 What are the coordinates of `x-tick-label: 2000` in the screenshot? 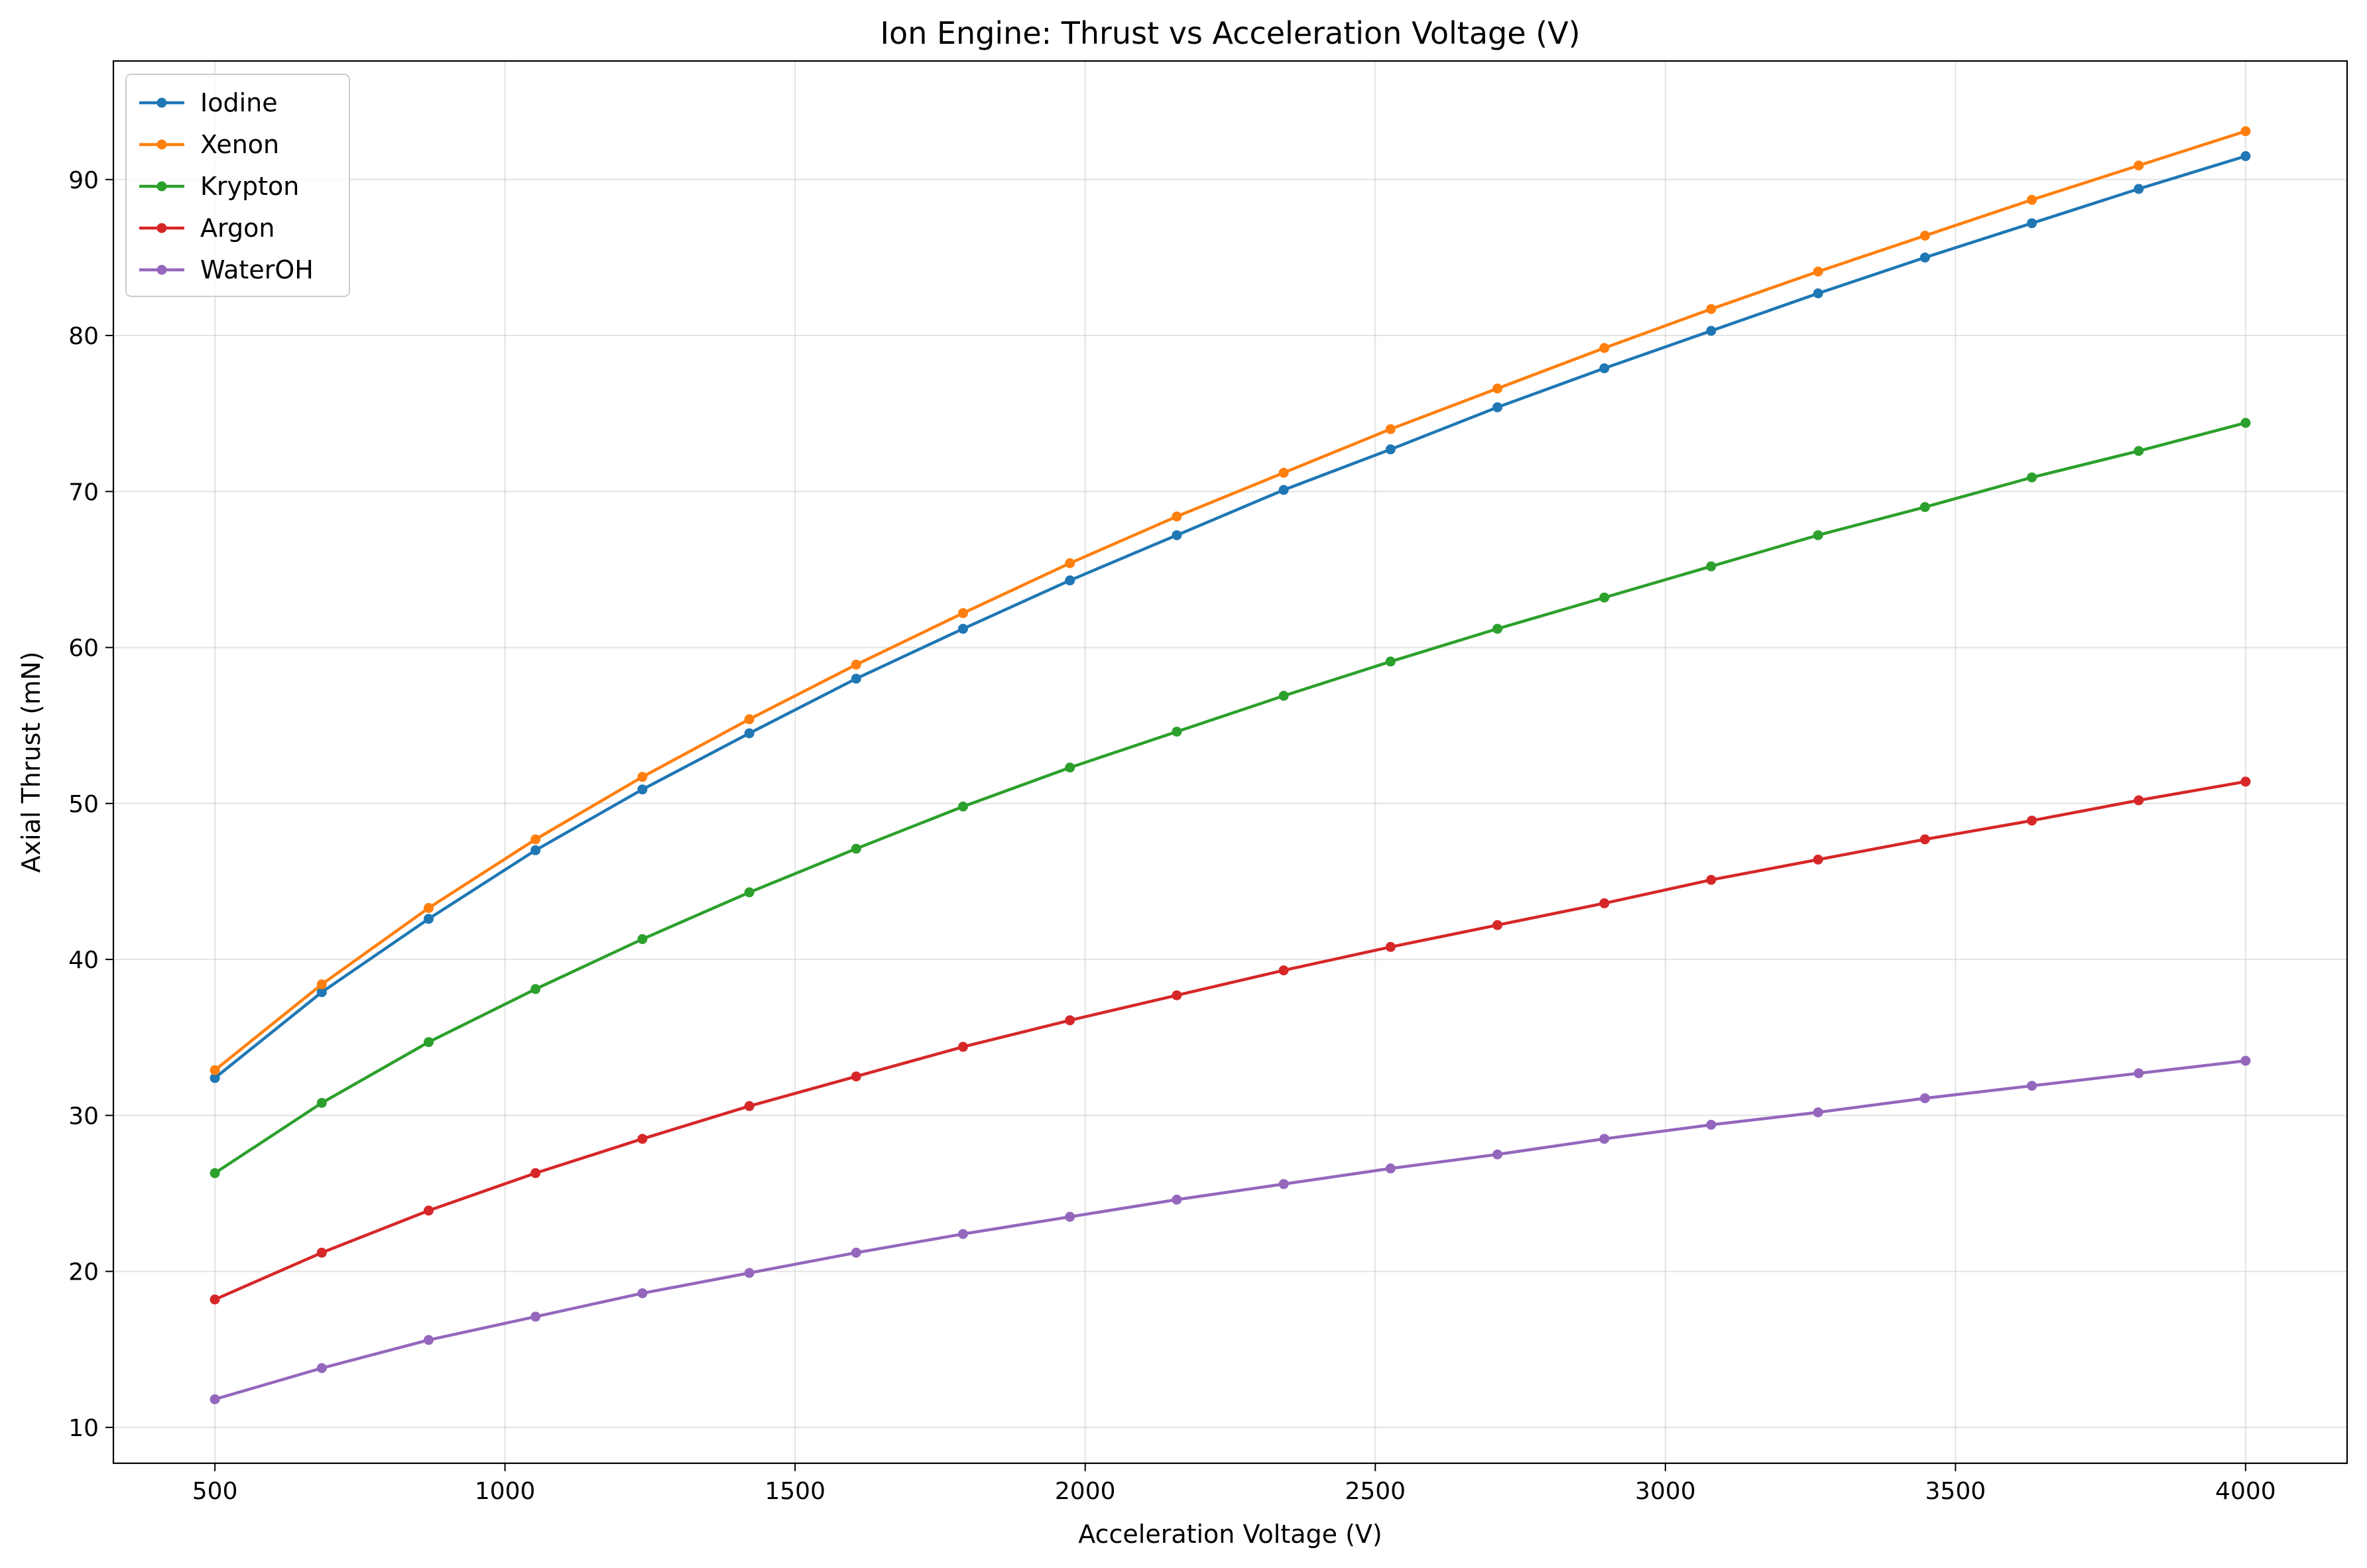 It's located at (1085, 1491).